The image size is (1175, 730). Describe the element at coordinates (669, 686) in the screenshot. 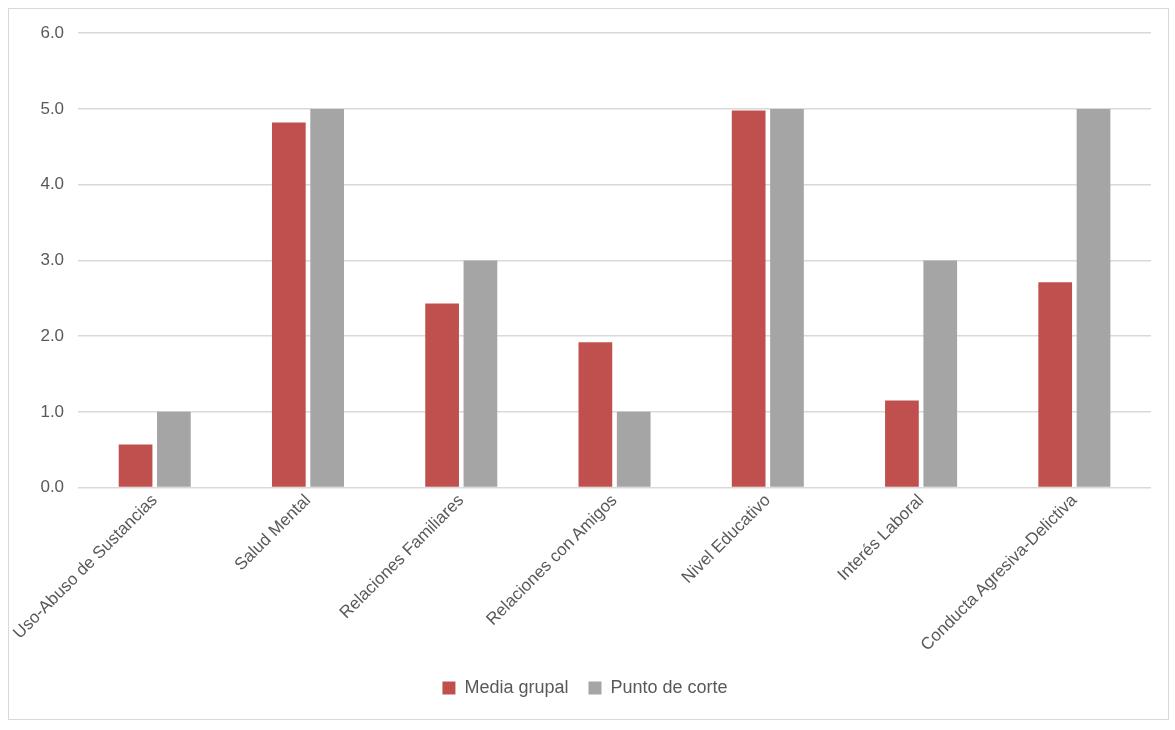

I see `legend-label: Punto de corte` at that location.